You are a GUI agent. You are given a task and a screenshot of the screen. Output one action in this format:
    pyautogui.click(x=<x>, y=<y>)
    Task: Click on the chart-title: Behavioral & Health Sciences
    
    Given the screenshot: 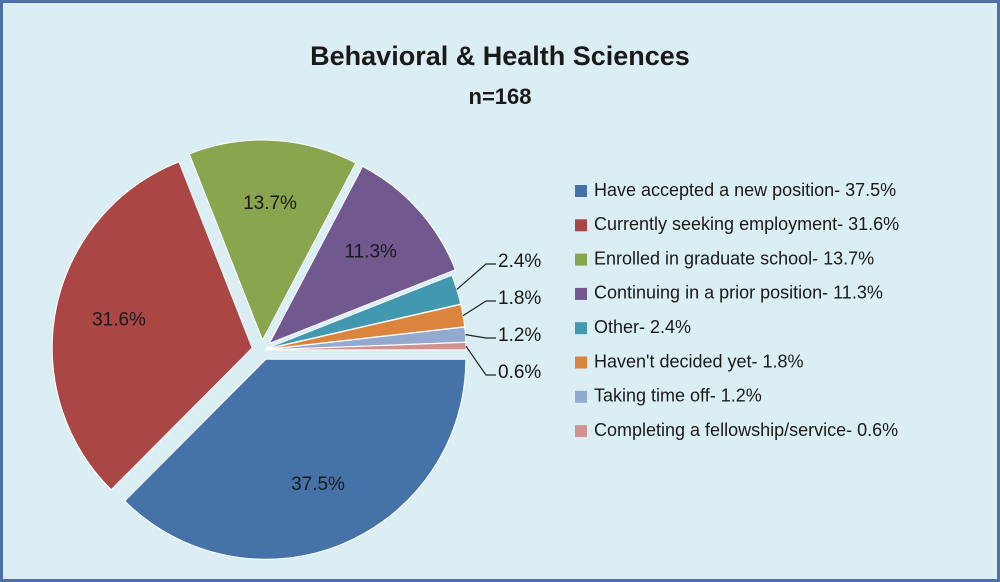 What is the action you would take?
    pyautogui.click(x=500, y=56)
    